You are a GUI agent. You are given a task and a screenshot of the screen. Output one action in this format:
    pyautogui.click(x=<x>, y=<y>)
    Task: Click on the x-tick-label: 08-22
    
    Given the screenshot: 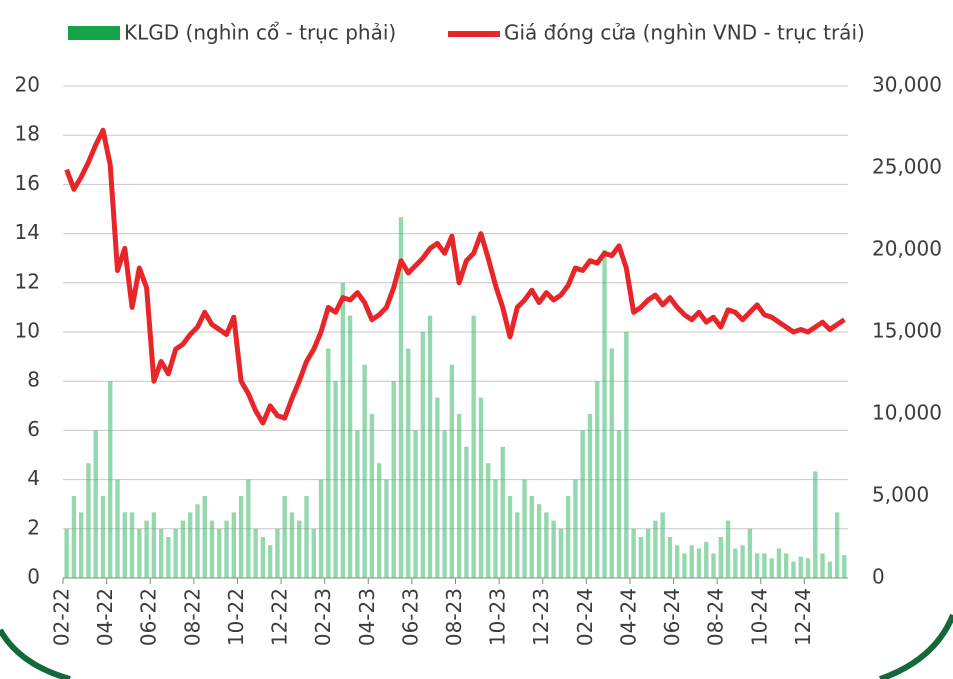 What is the action you would take?
    pyautogui.click(x=192, y=617)
    